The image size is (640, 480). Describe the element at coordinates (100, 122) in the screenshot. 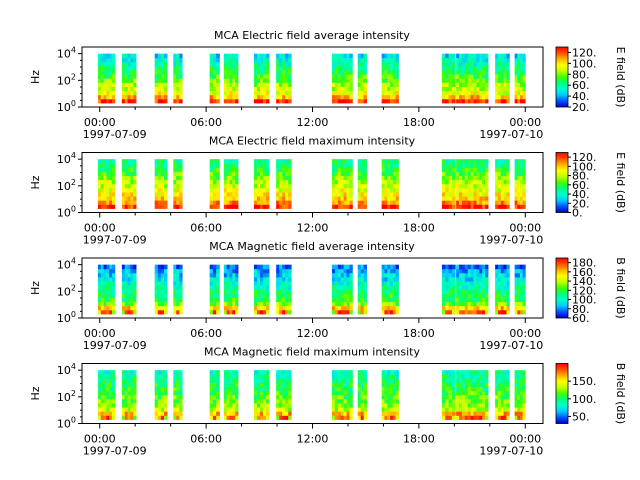

I see `x-tick-label: 00:00` at that location.